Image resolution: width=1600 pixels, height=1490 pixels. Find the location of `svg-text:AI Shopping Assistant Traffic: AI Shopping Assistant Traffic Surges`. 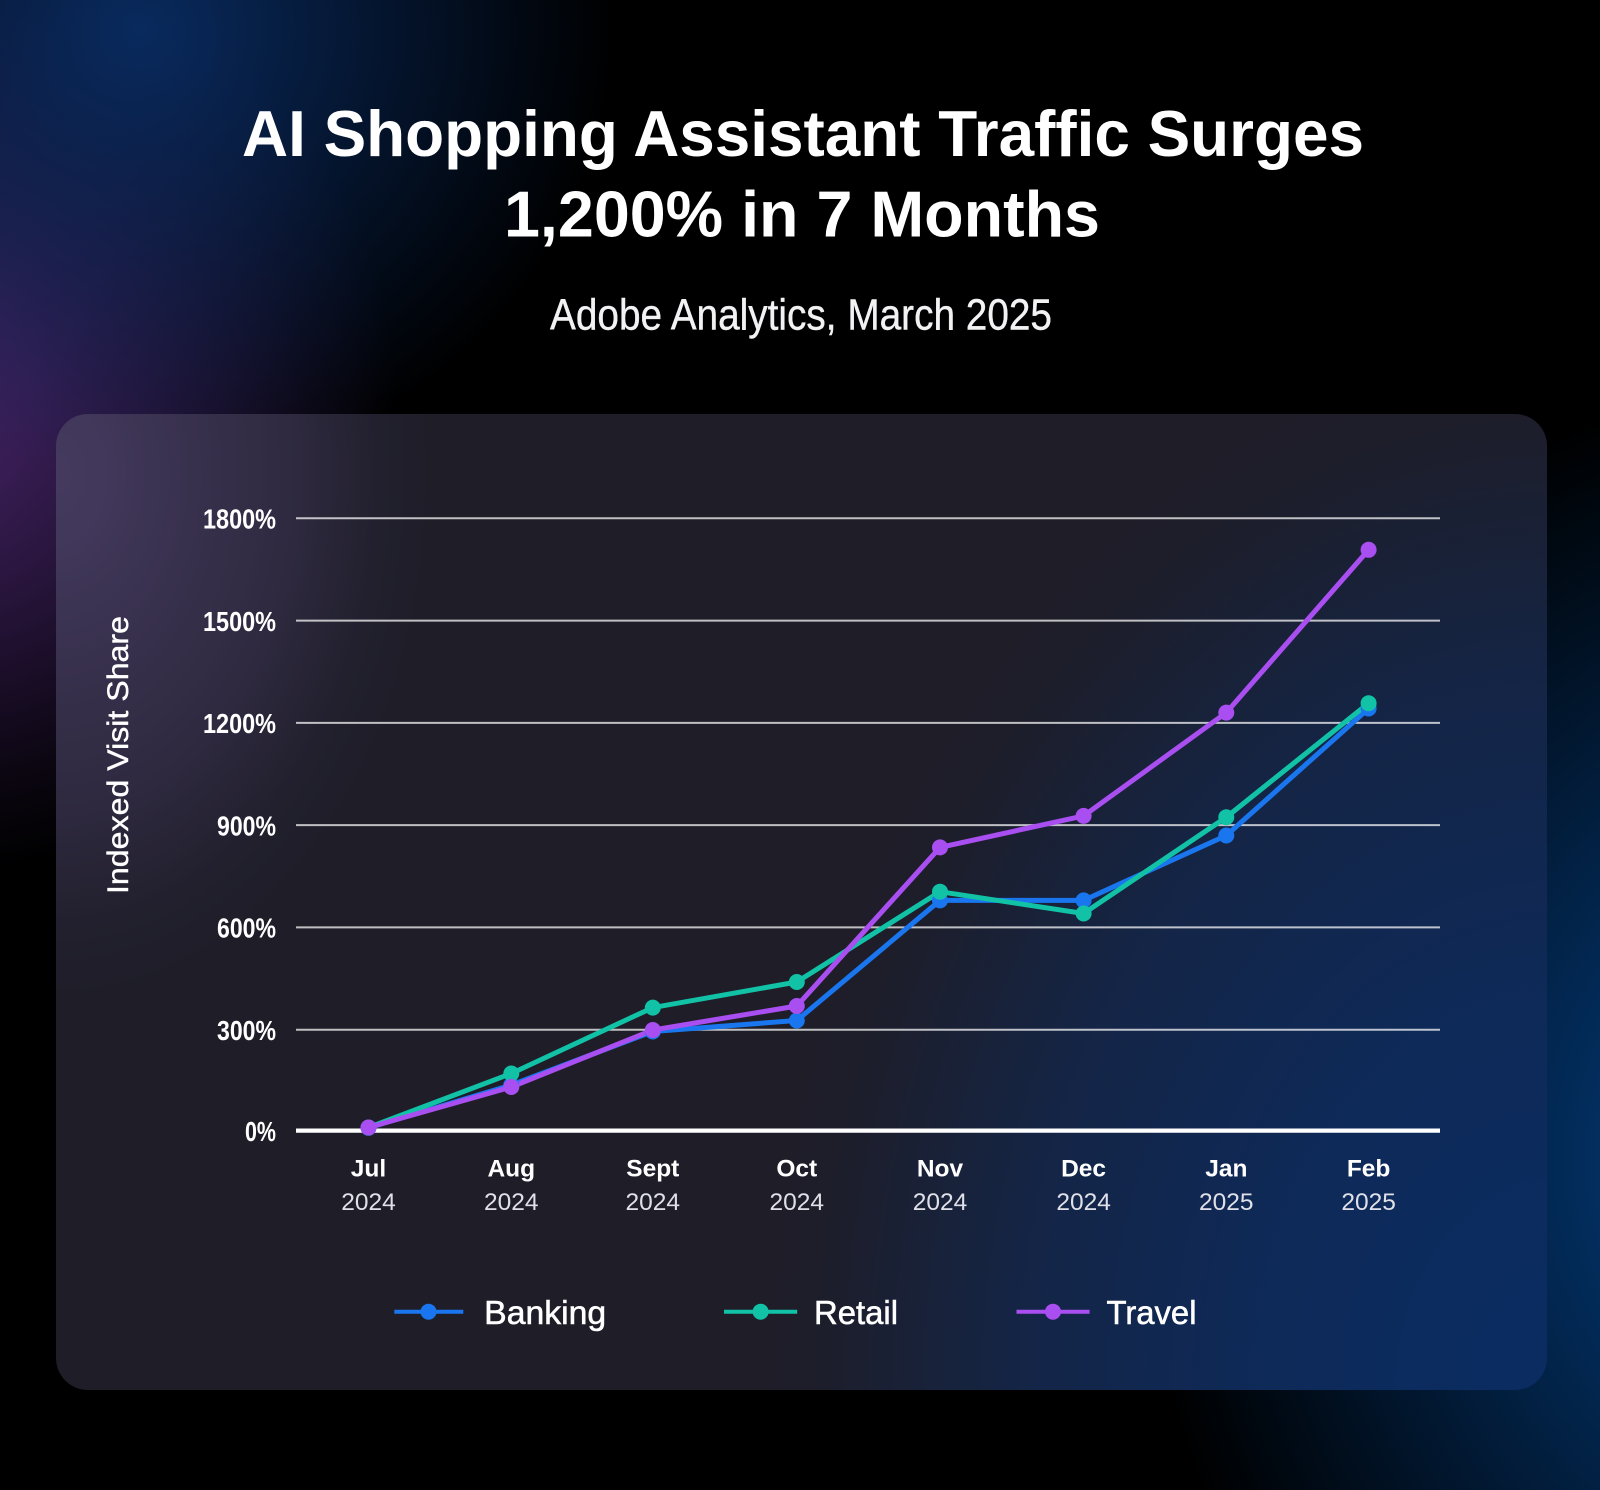

svg-text:AI Shopping Assistant Traffic: AI Shopping Assistant Traffic Surges is located at coordinates (803, 133).